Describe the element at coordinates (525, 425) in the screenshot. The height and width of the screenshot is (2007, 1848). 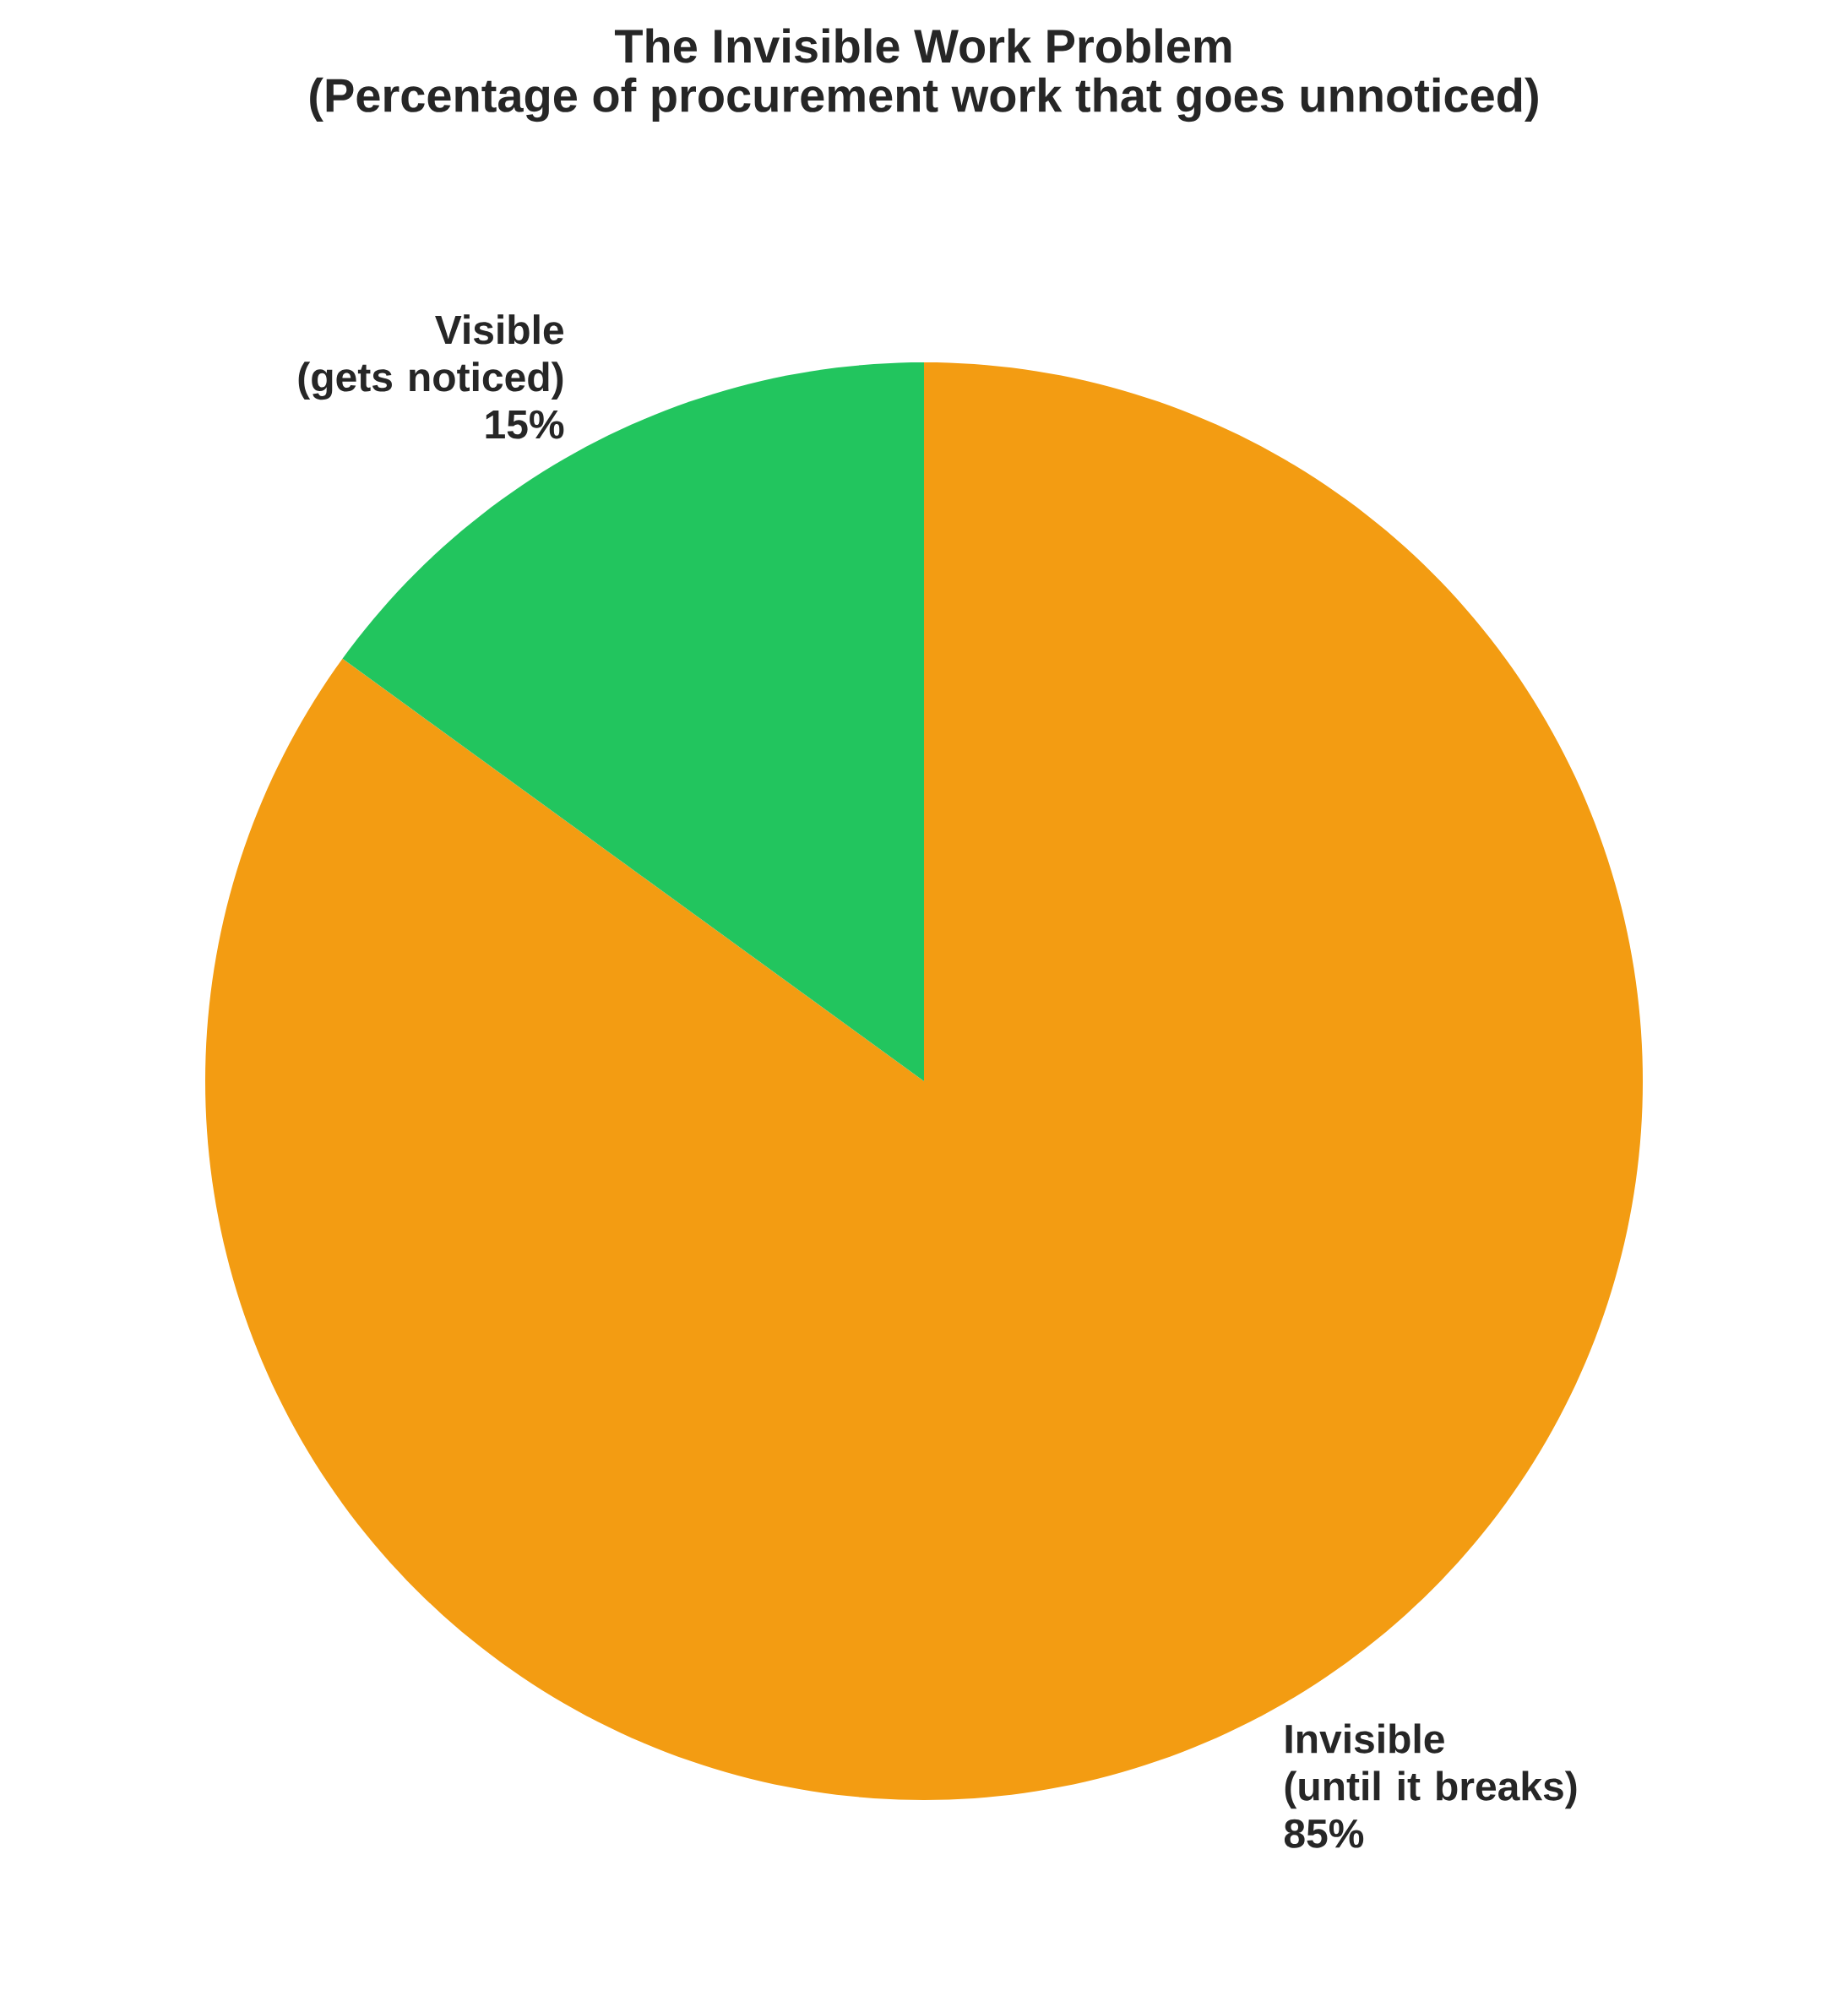
I see `data-label: 15%` at that location.